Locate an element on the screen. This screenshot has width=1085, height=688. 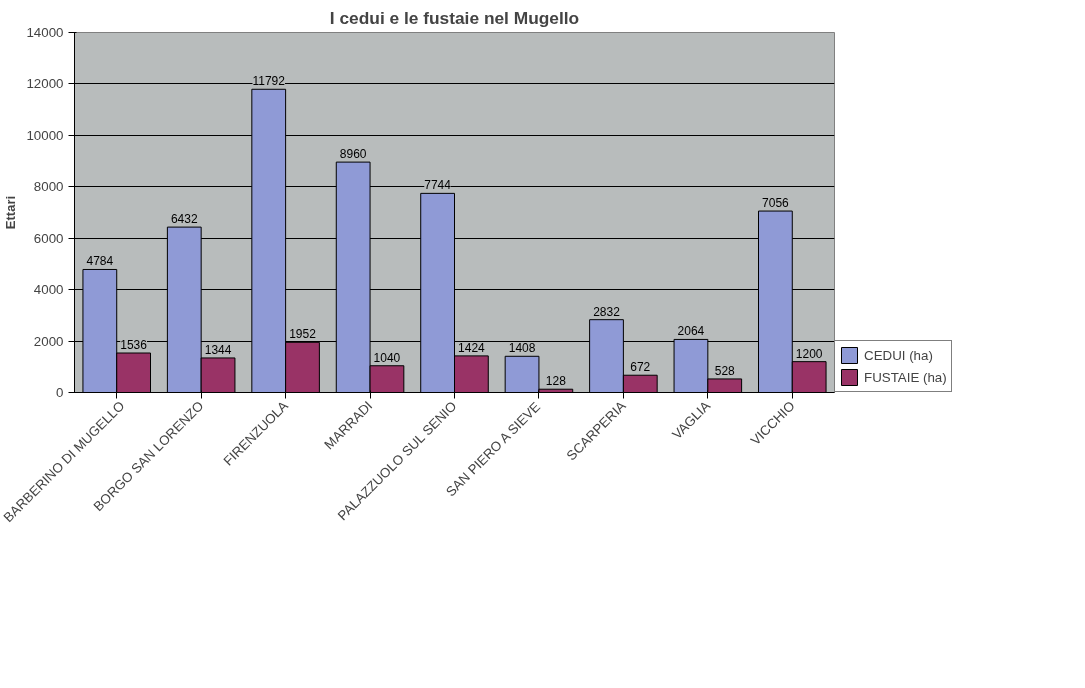
data-label: 1536 is located at coordinates (134, 345).